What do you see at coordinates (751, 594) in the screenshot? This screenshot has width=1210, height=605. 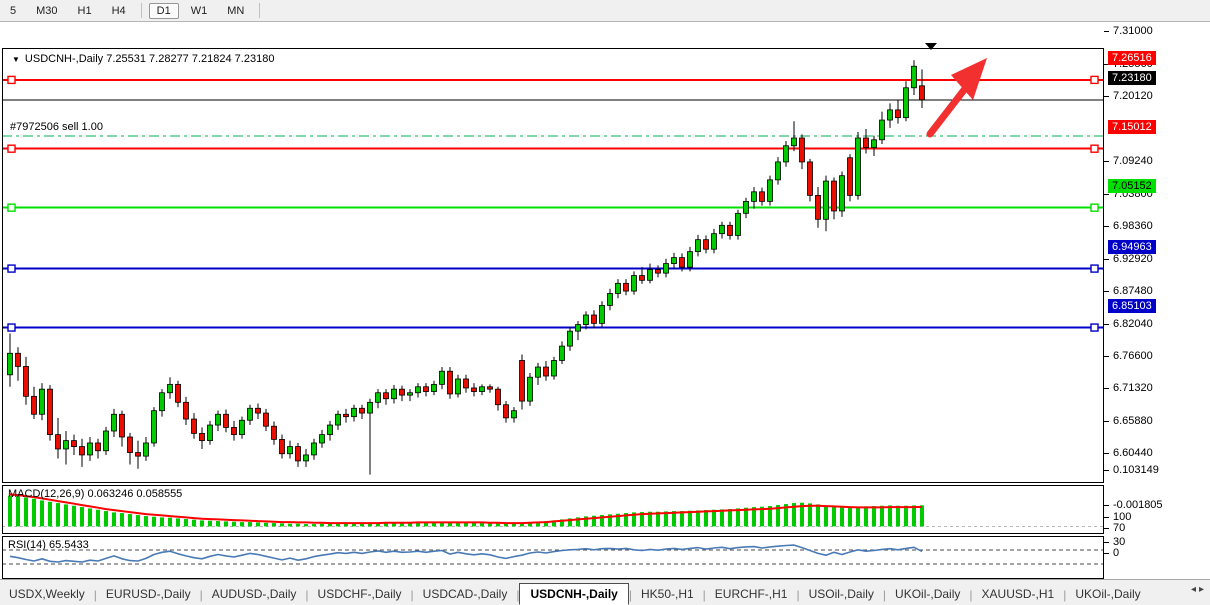 I see `chart-tab-eurchf-h1: EURCHF-,H1` at bounding box center [751, 594].